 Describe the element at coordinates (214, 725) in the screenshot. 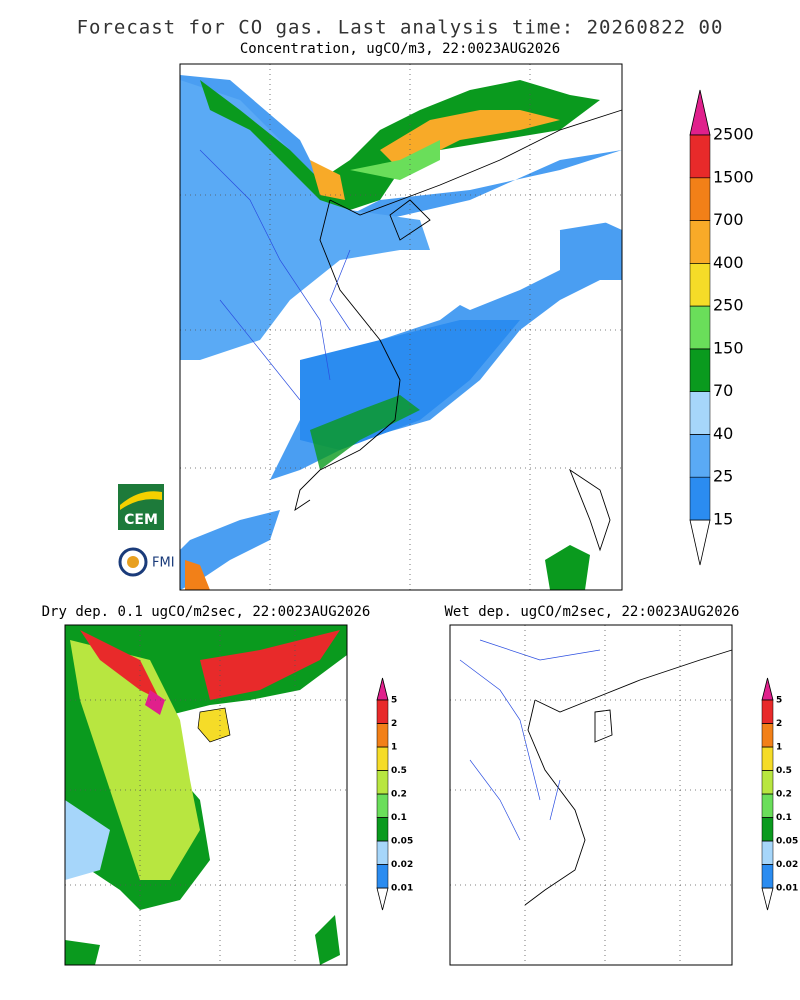

I see `island` at that location.